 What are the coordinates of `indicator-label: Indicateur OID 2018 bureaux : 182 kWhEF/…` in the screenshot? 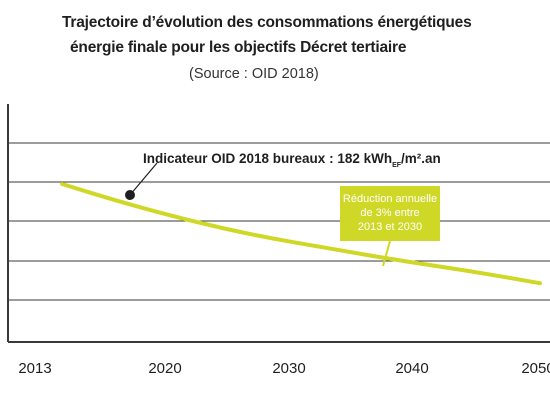 It's located at (292, 160).